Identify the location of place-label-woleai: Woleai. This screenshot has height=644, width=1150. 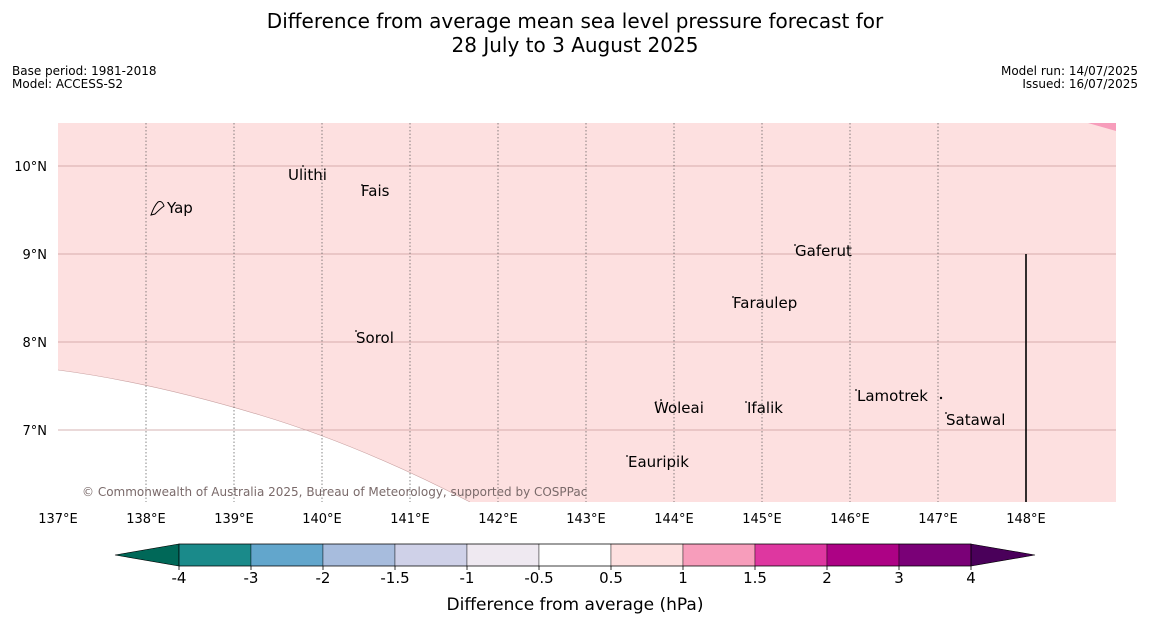
(679, 408).